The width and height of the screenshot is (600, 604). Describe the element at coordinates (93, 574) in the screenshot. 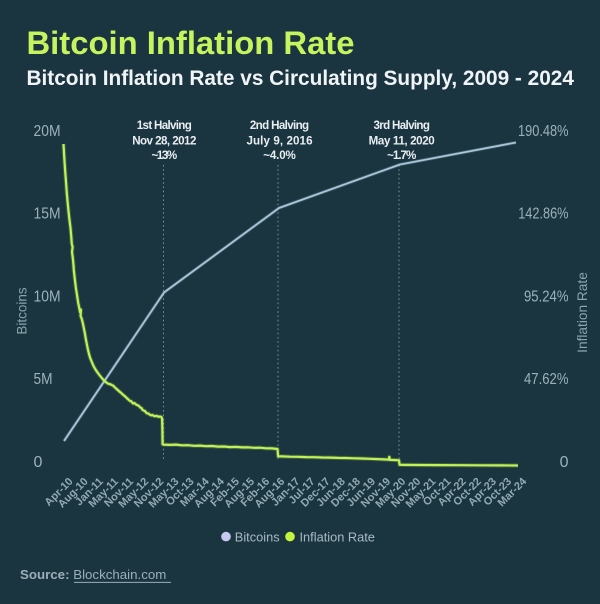

I see `svg-text: Source: Blockchain.com` at that location.